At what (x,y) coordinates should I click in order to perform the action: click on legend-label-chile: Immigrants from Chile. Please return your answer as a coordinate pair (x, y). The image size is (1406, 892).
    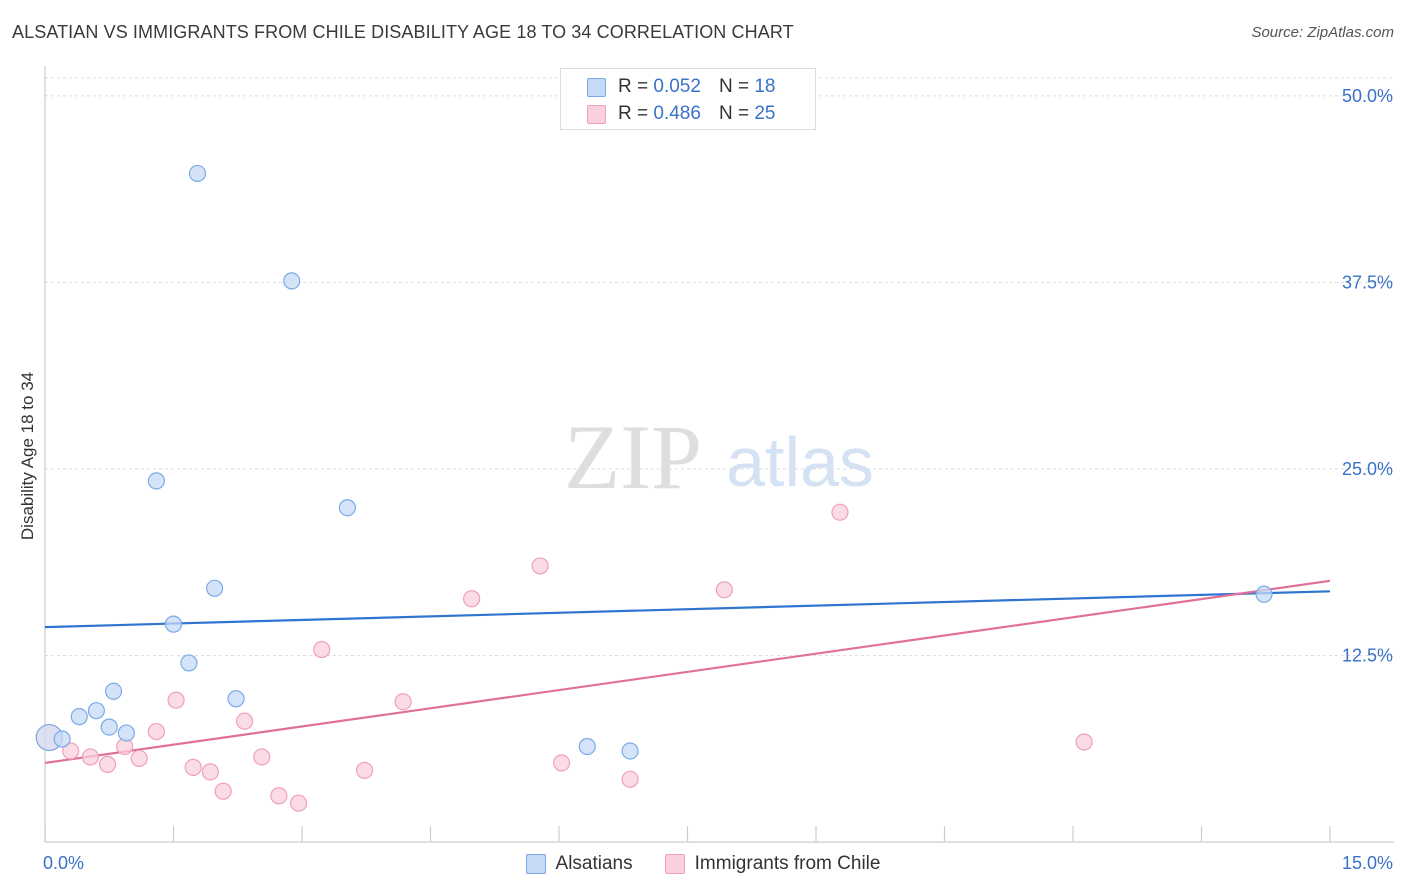
    Looking at the image, I should click on (787, 863).